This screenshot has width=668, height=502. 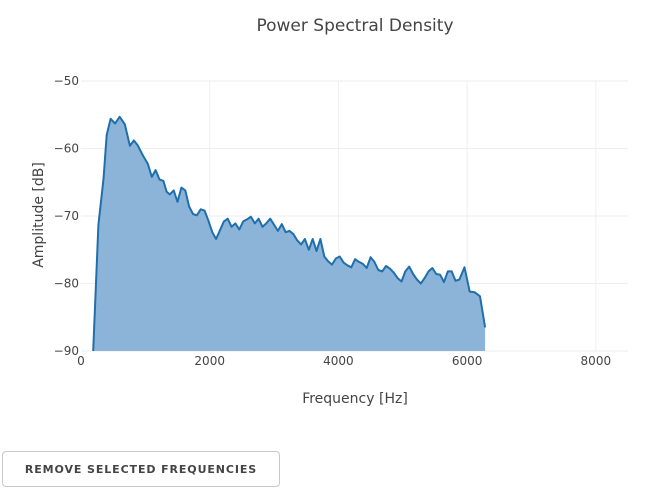 What do you see at coordinates (354, 26) in the screenshot?
I see `chart-title: Power Spectral Density` at bounding box center [354, 26].